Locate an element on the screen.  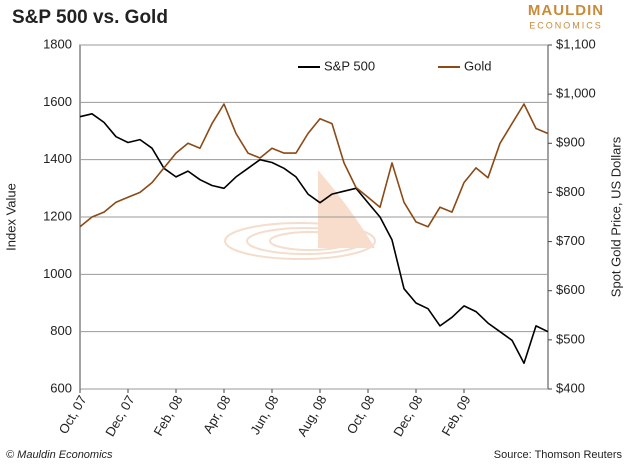
x-tick-label: Feb, 08 is located at coordinates (168, 416).